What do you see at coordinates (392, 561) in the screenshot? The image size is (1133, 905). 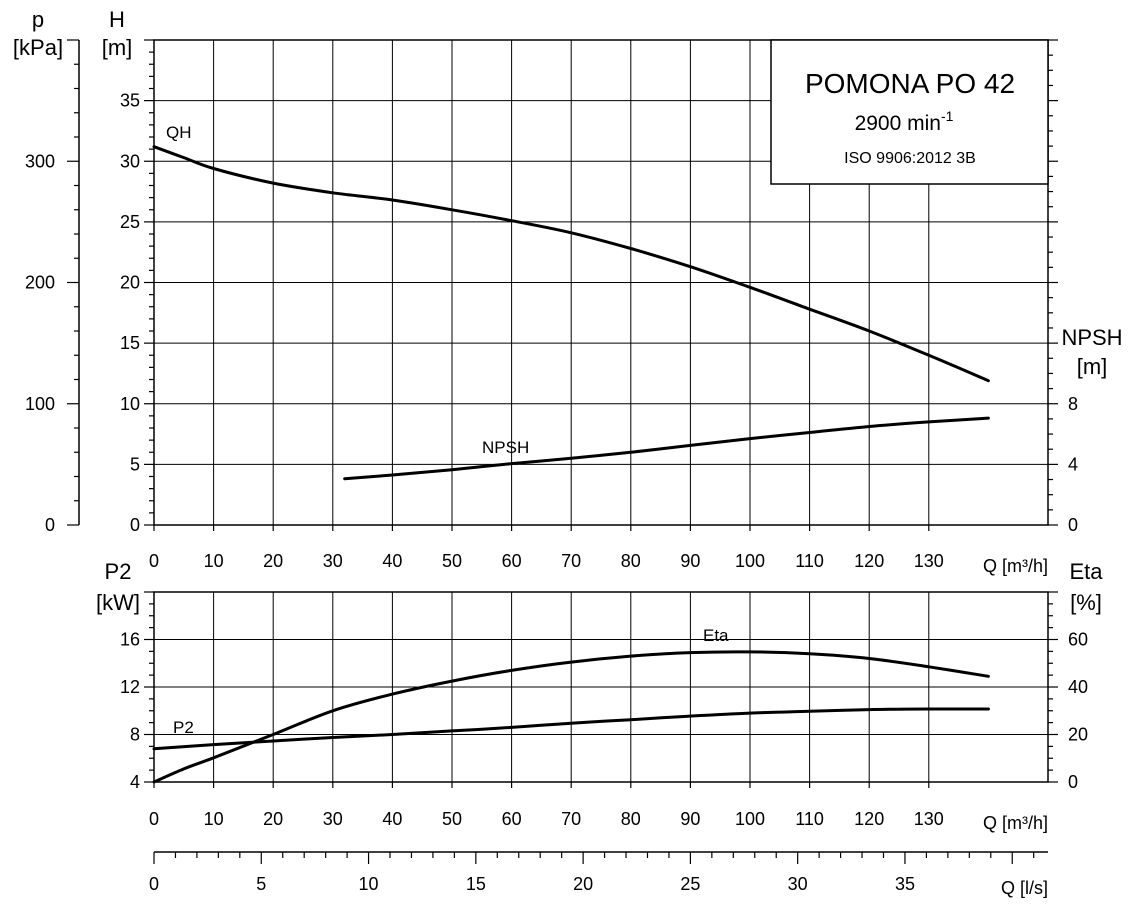 I see `top-x-tick-label: 40` at bounding box center [392, 561].